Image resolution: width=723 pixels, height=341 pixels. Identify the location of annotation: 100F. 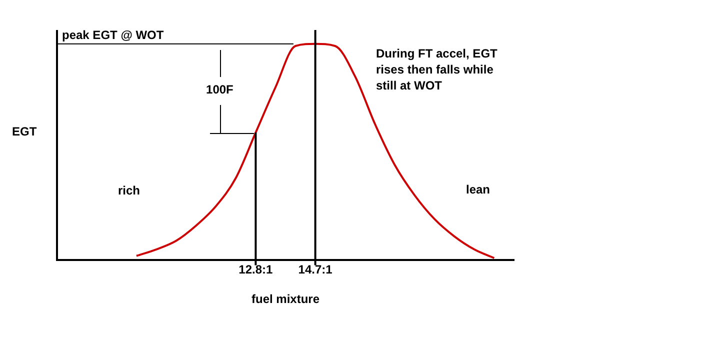
(220, 89).